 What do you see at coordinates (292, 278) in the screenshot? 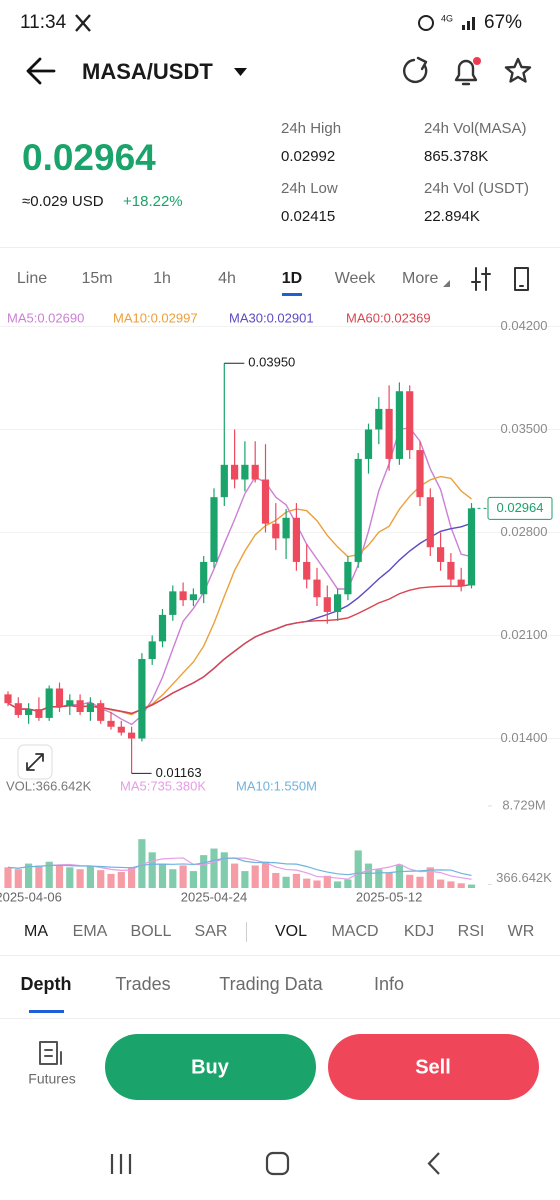
I see `interval-tab-active: 1D` at bounding box center [292, 278].